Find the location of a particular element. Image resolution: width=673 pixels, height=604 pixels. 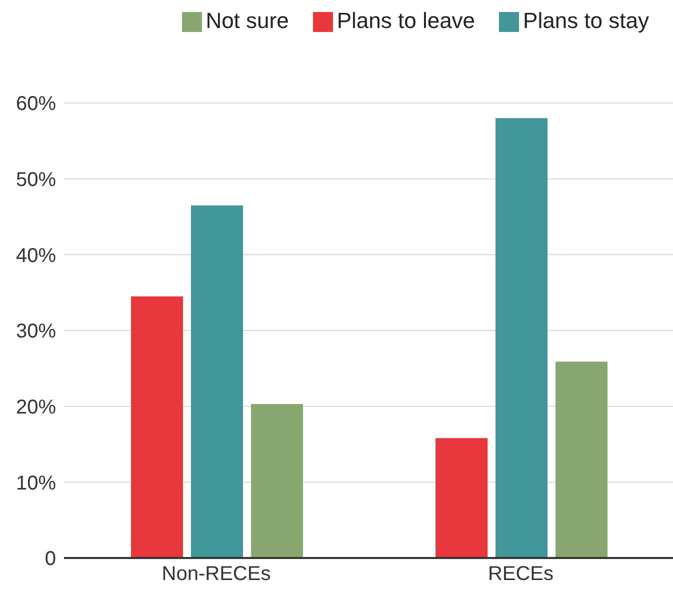

y-tick-label: 40% is located at coordinates (36, 255).